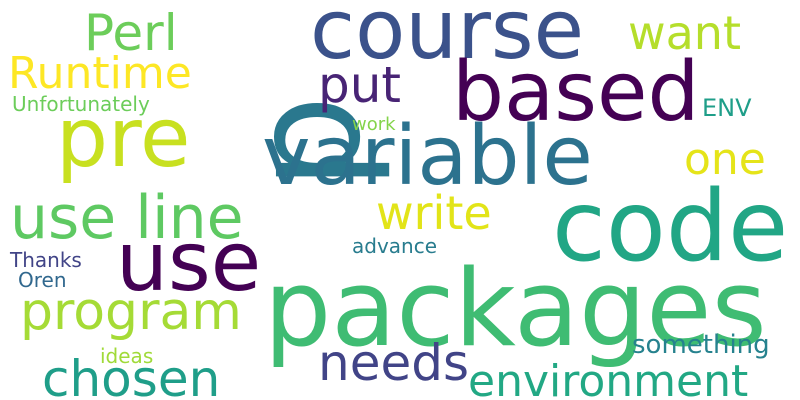 This screenshot has width=800, height=400. What do you see at coordinates (131, 33) in the screenshot?
I see `word-perl: Perl` at bounding box center [131, 33].